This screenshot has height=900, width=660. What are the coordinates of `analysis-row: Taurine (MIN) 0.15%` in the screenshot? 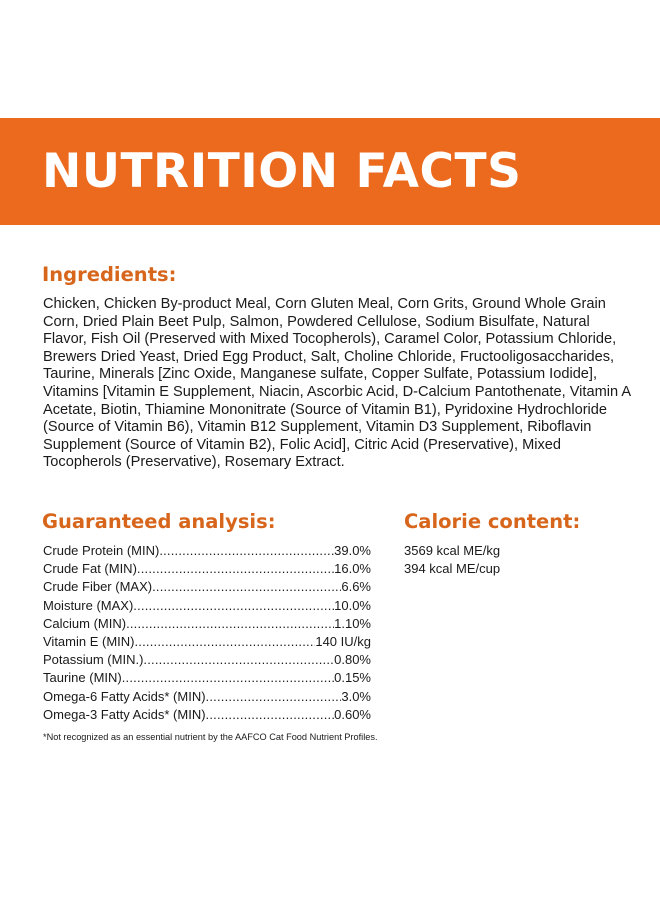 It's located at (207, 678).